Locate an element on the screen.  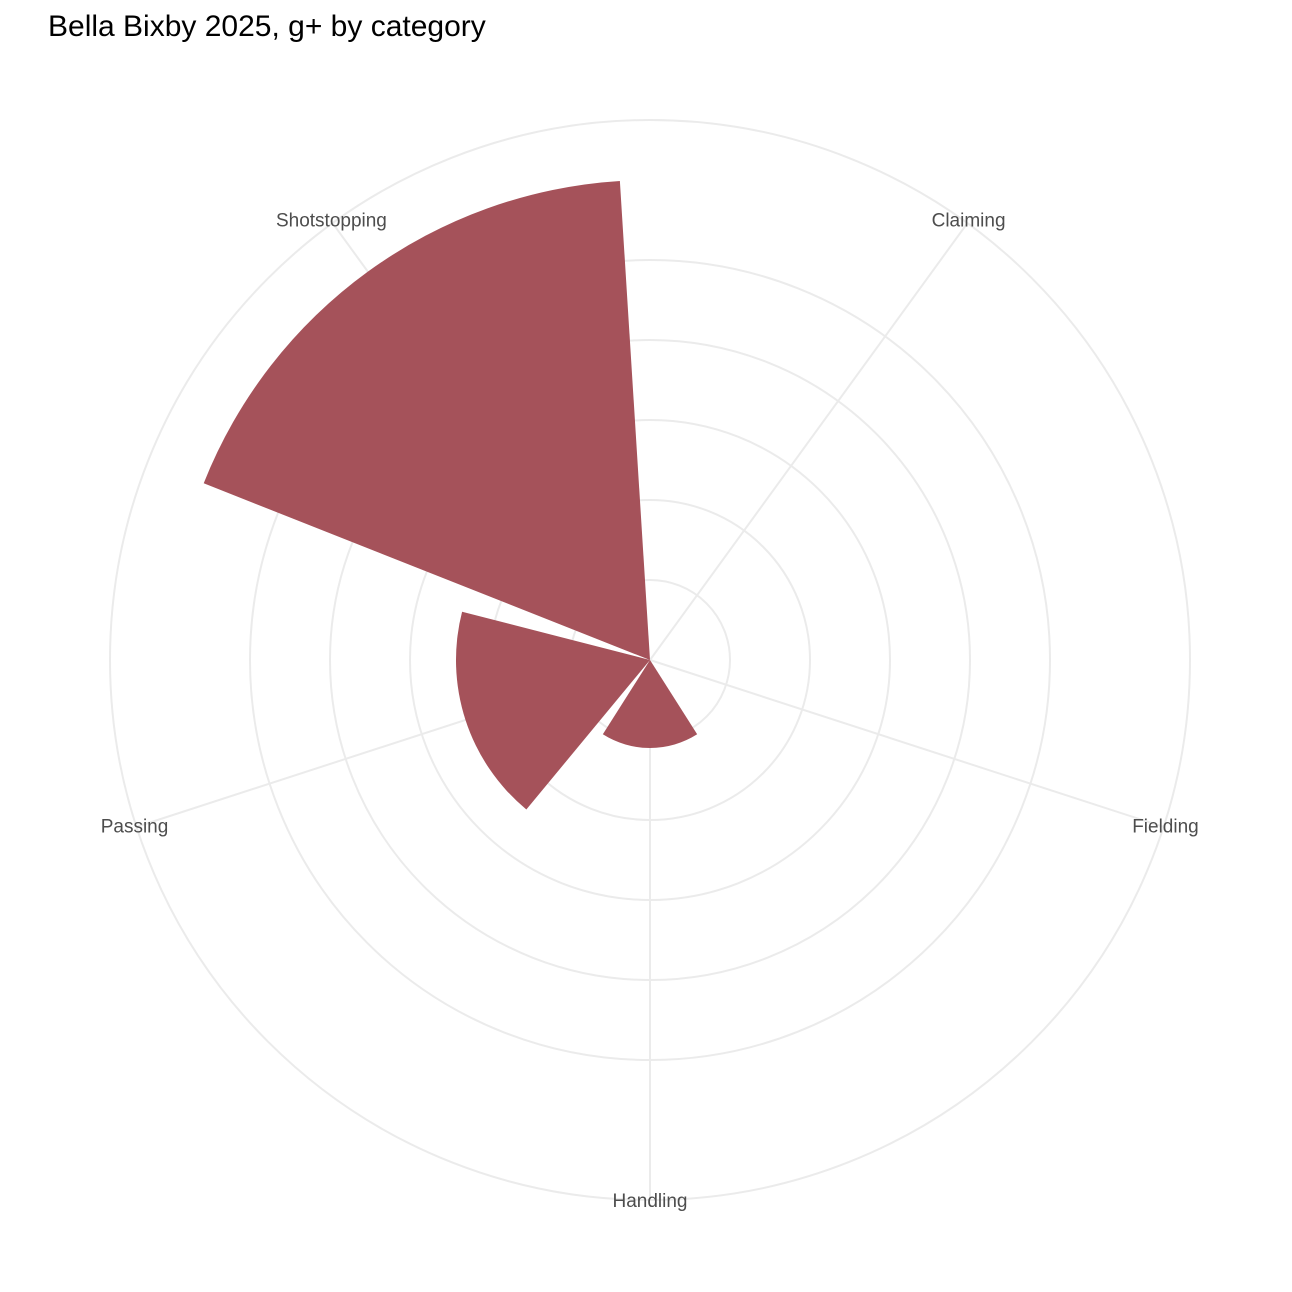
chart-title: Bella Bixby 2025, g+ by category is located at coordinates (267, 26).